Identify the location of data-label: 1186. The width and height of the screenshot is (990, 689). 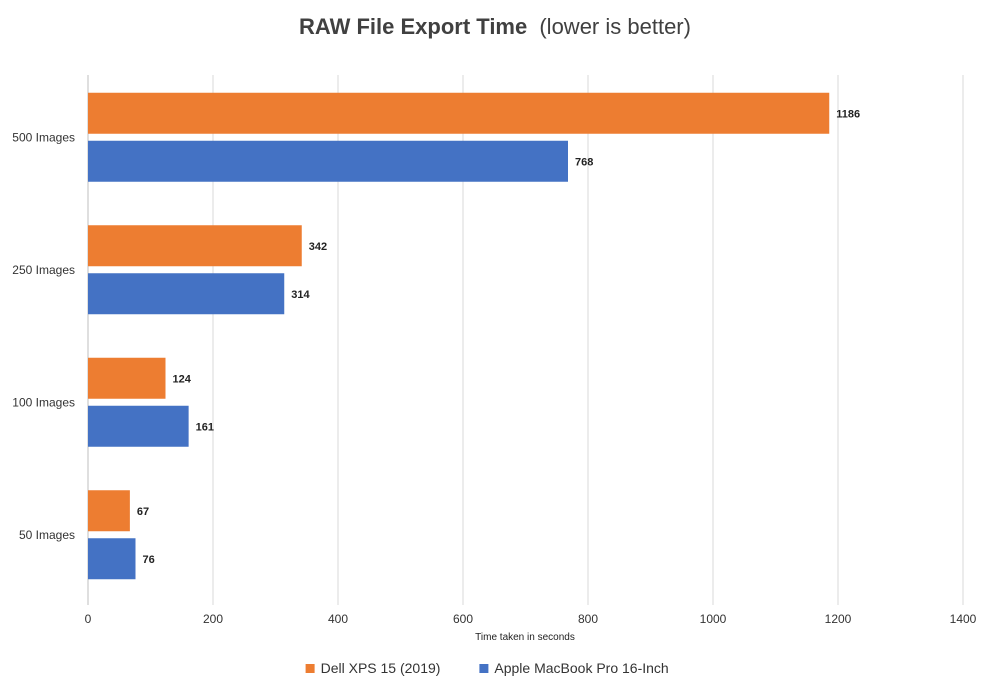
(848, 114).